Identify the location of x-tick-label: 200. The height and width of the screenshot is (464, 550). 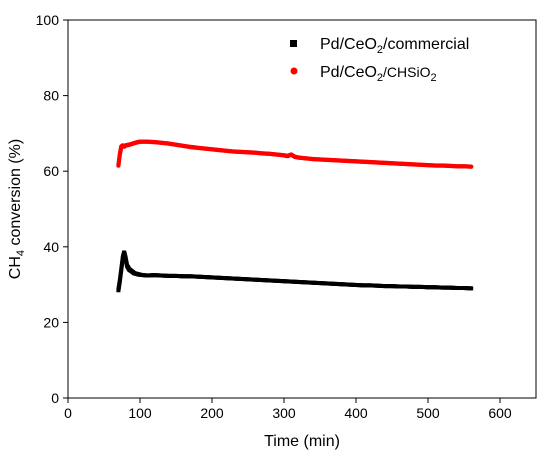
(212, 413).